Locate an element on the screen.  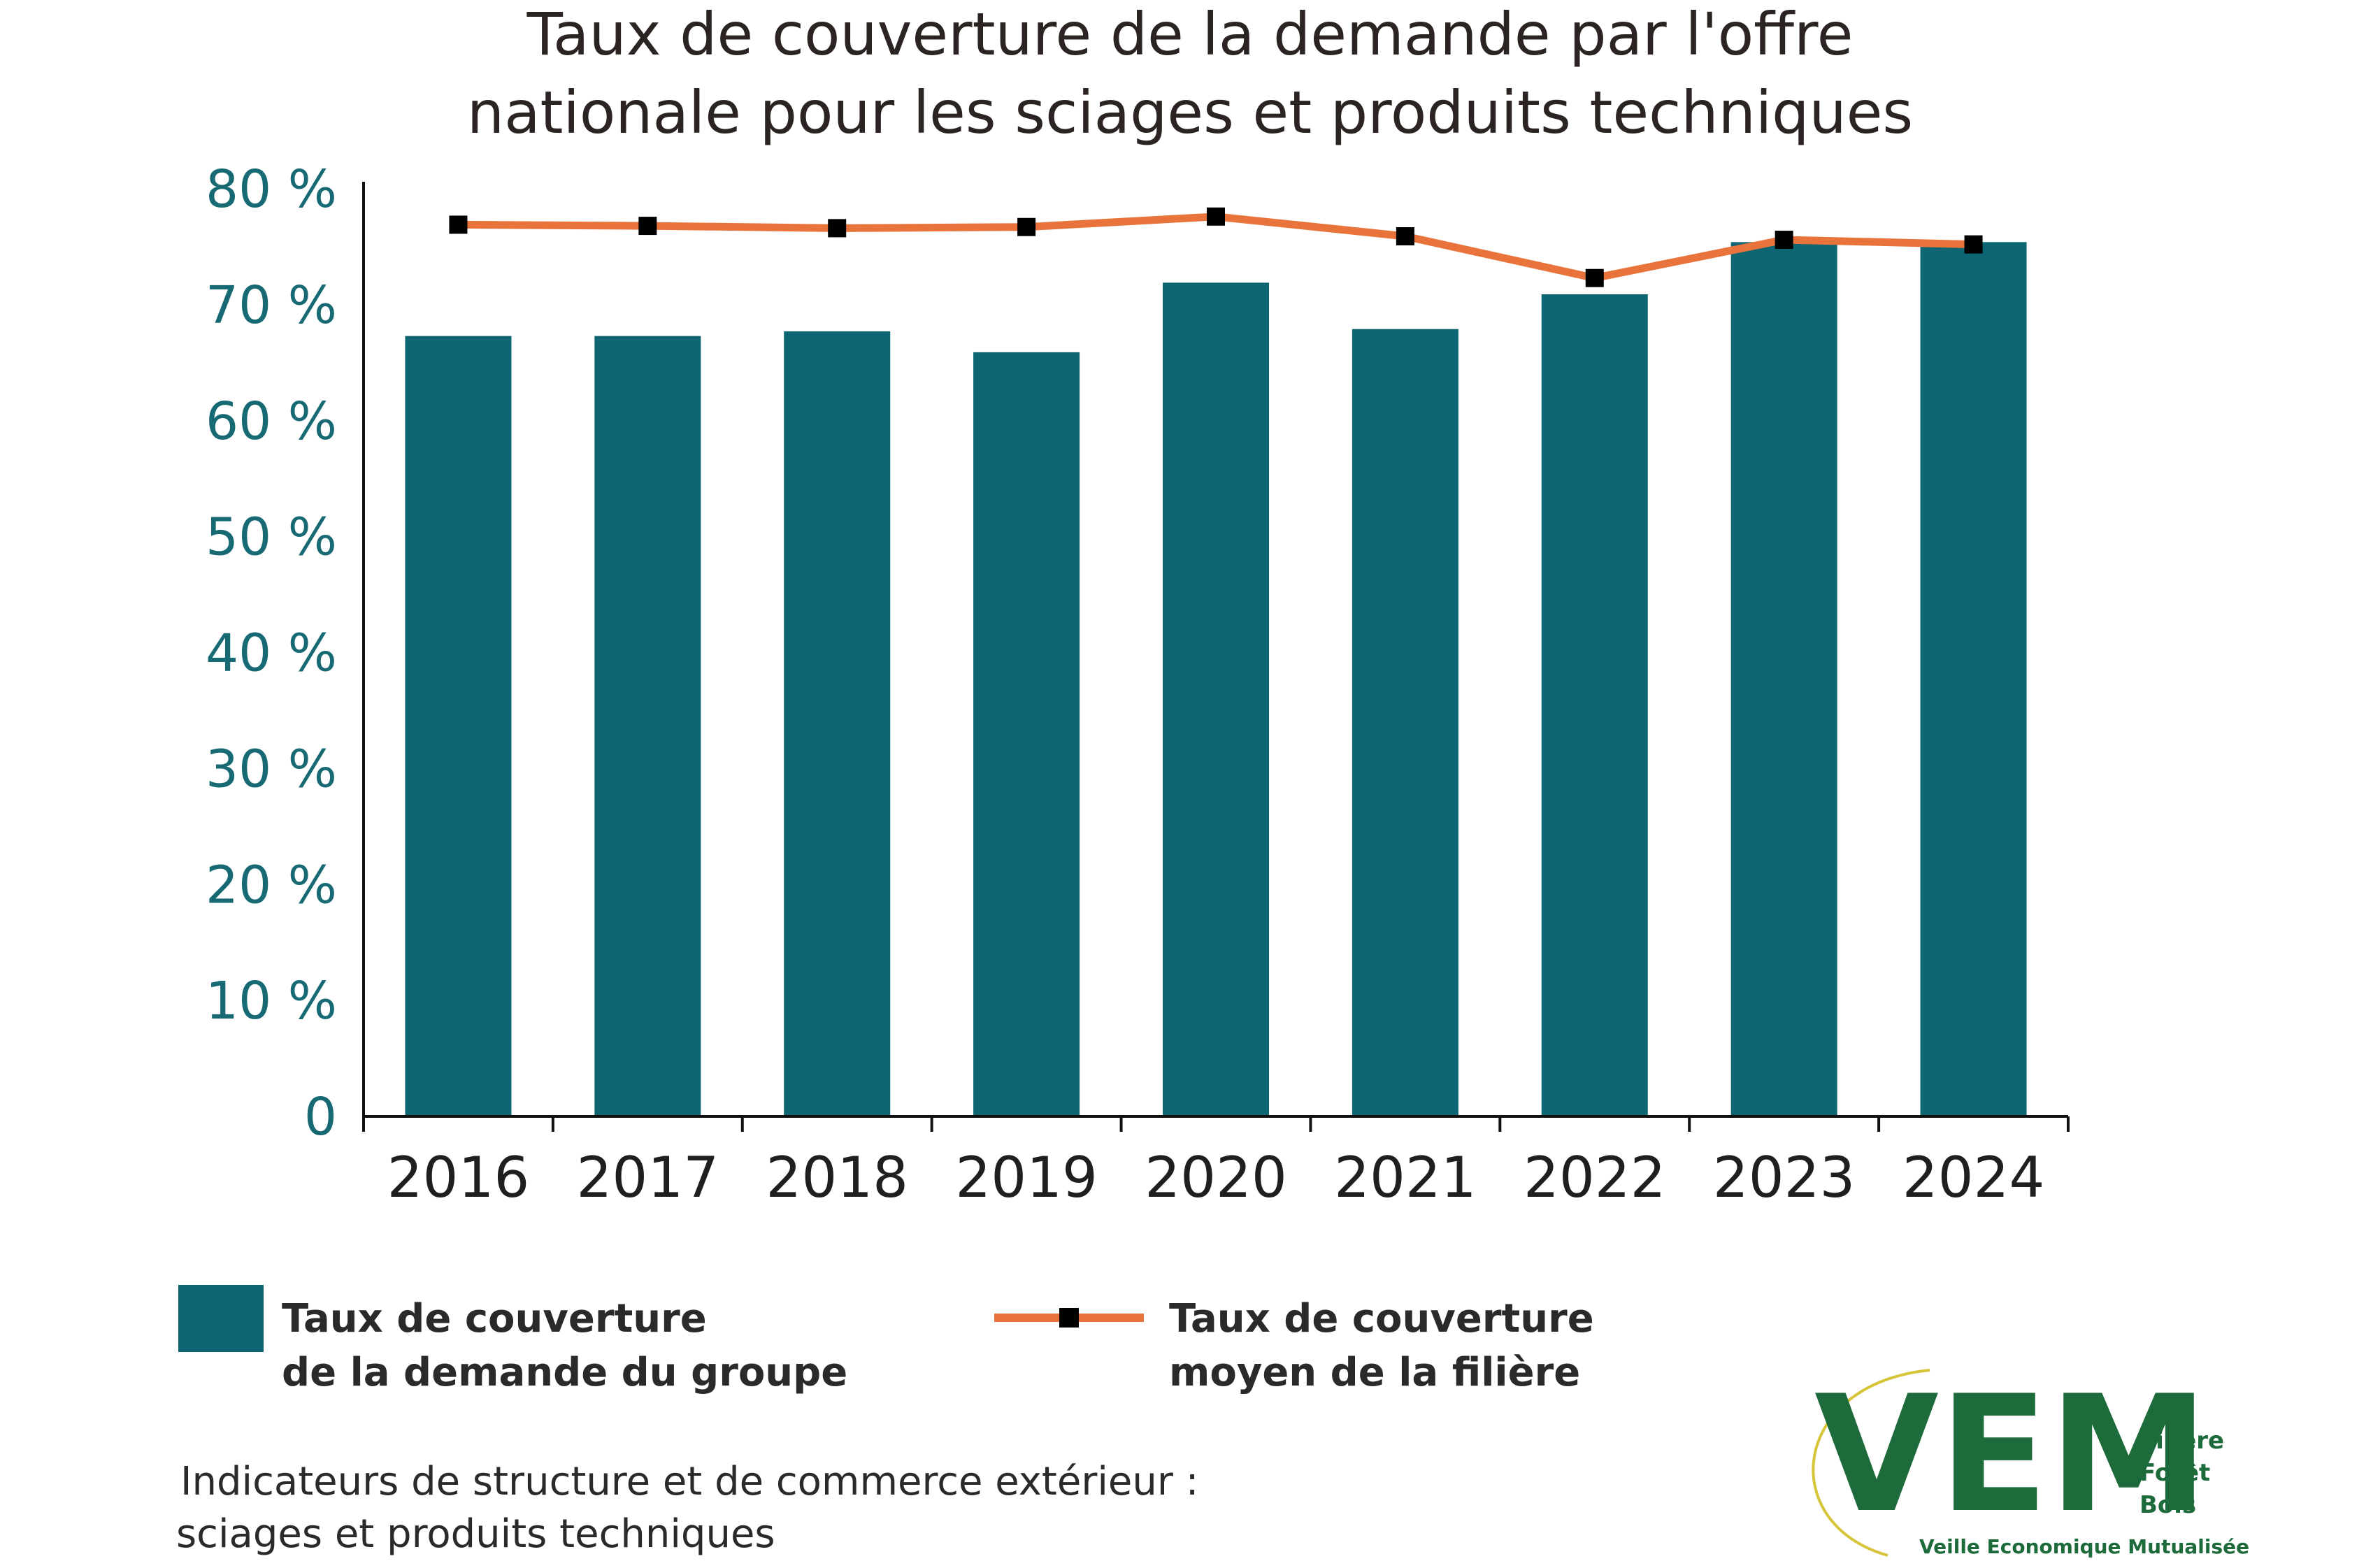
y-axis-ticks: 0 10 % 20 % 30 % 40 % 50 % 60 % 70 % 80 % is located at coordinates (271, 653).